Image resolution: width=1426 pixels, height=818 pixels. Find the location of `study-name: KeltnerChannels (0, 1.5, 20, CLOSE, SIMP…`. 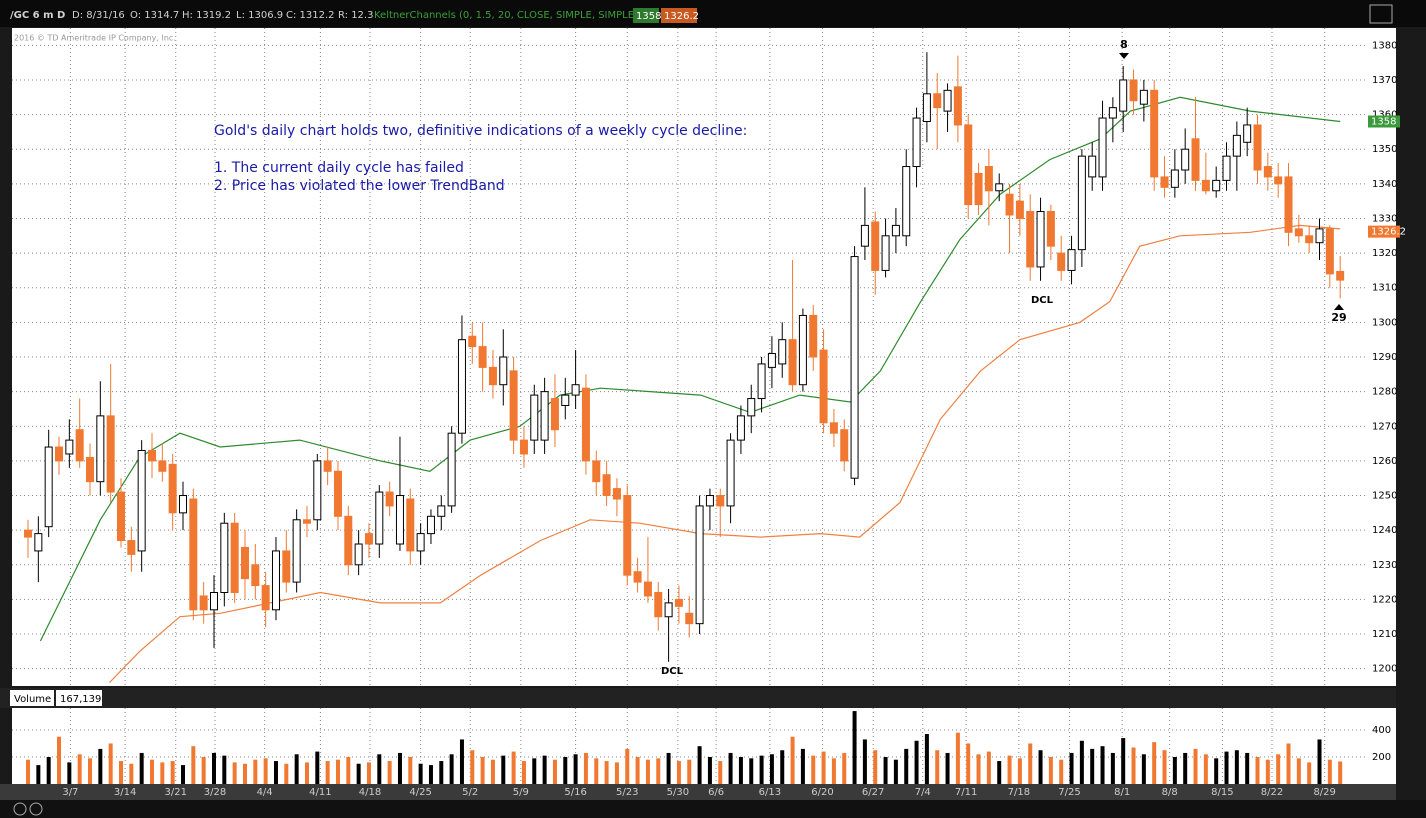

study-name: KeltnerChannels (0, 1.5, 20, CLOSE, SIMP… is located at coordinates (506, 15).